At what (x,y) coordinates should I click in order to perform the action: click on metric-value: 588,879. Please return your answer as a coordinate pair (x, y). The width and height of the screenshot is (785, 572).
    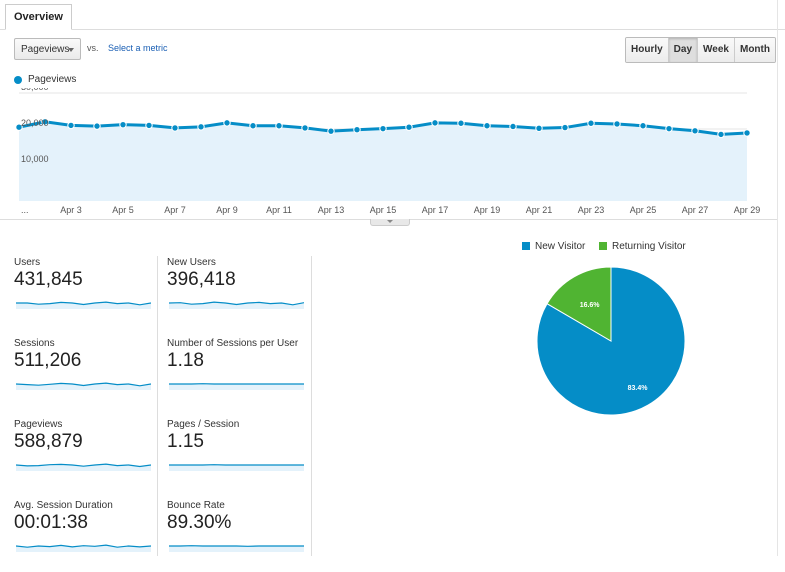
    Looking at the image, I should click on (48, 442).